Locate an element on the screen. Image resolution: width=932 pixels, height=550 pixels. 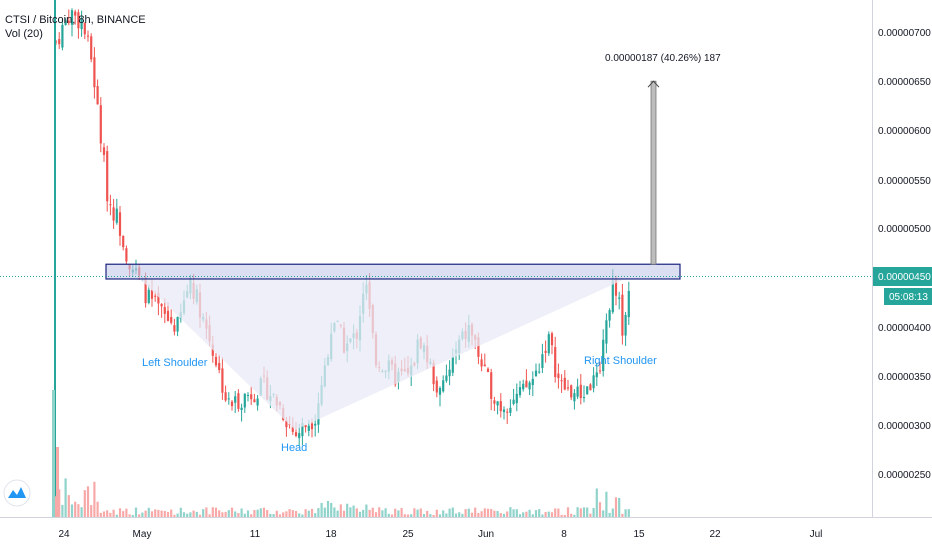
price-tick: 0.00000500 is located at coordinates (904, 229).